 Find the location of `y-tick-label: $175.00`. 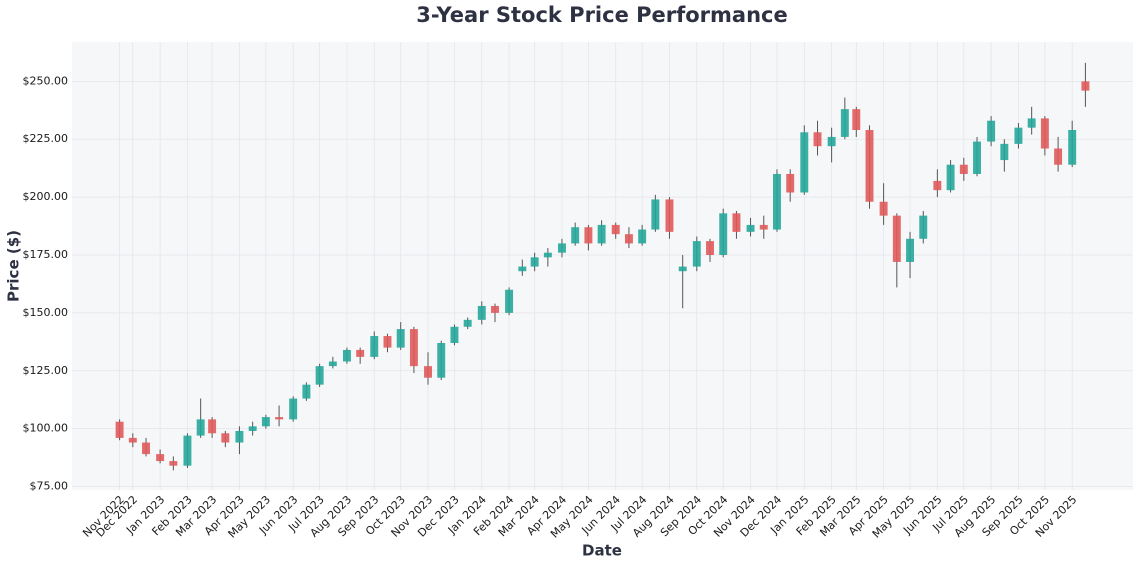

y-tick-label: $175.00 is located at coordinates (46, 254).